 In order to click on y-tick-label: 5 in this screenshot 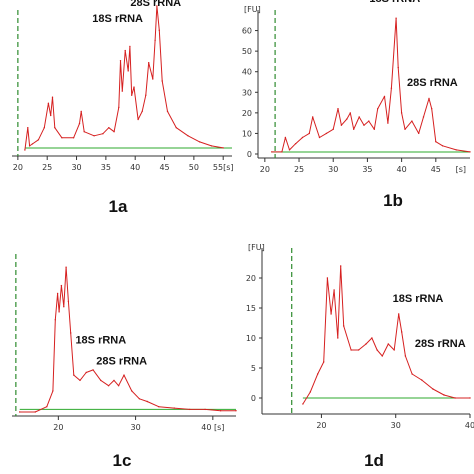, I will do `click(253, 368)`.